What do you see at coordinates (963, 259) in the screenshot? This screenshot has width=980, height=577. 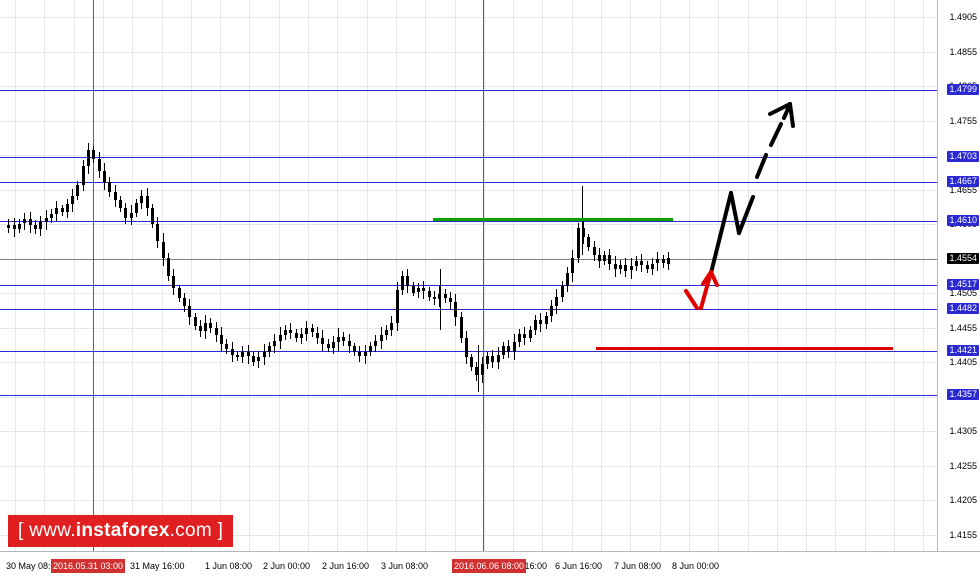 I see `price-axis-label: 1.4554` at bounding box center [963, 259].